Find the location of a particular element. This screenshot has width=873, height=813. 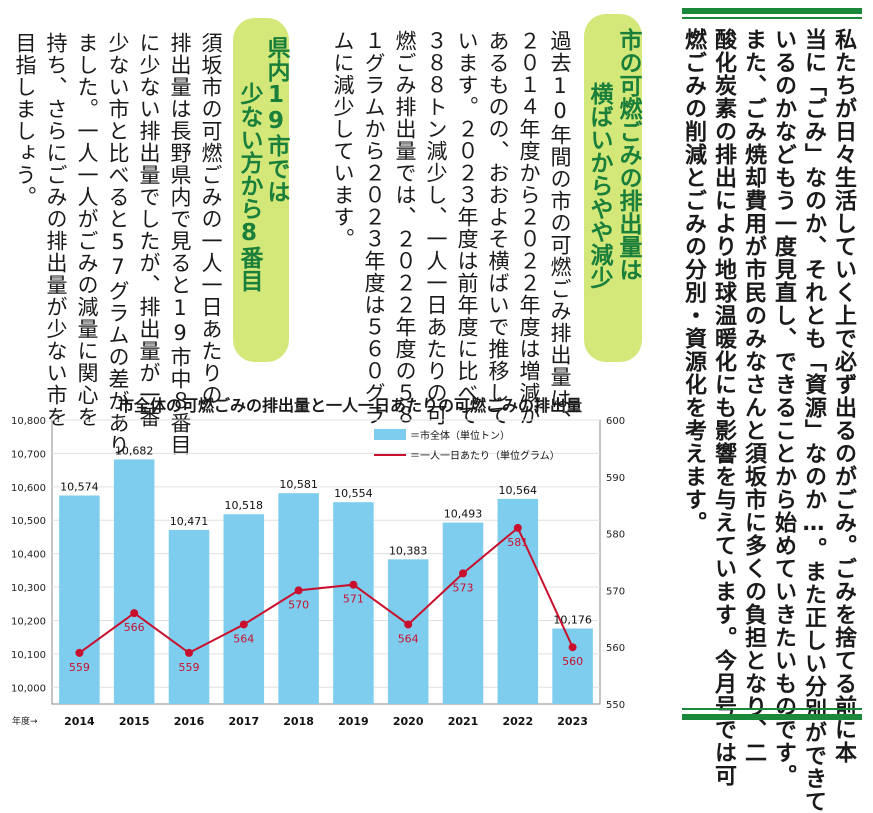

x-tick-label: 2015 is located at coordinates (134, 721).